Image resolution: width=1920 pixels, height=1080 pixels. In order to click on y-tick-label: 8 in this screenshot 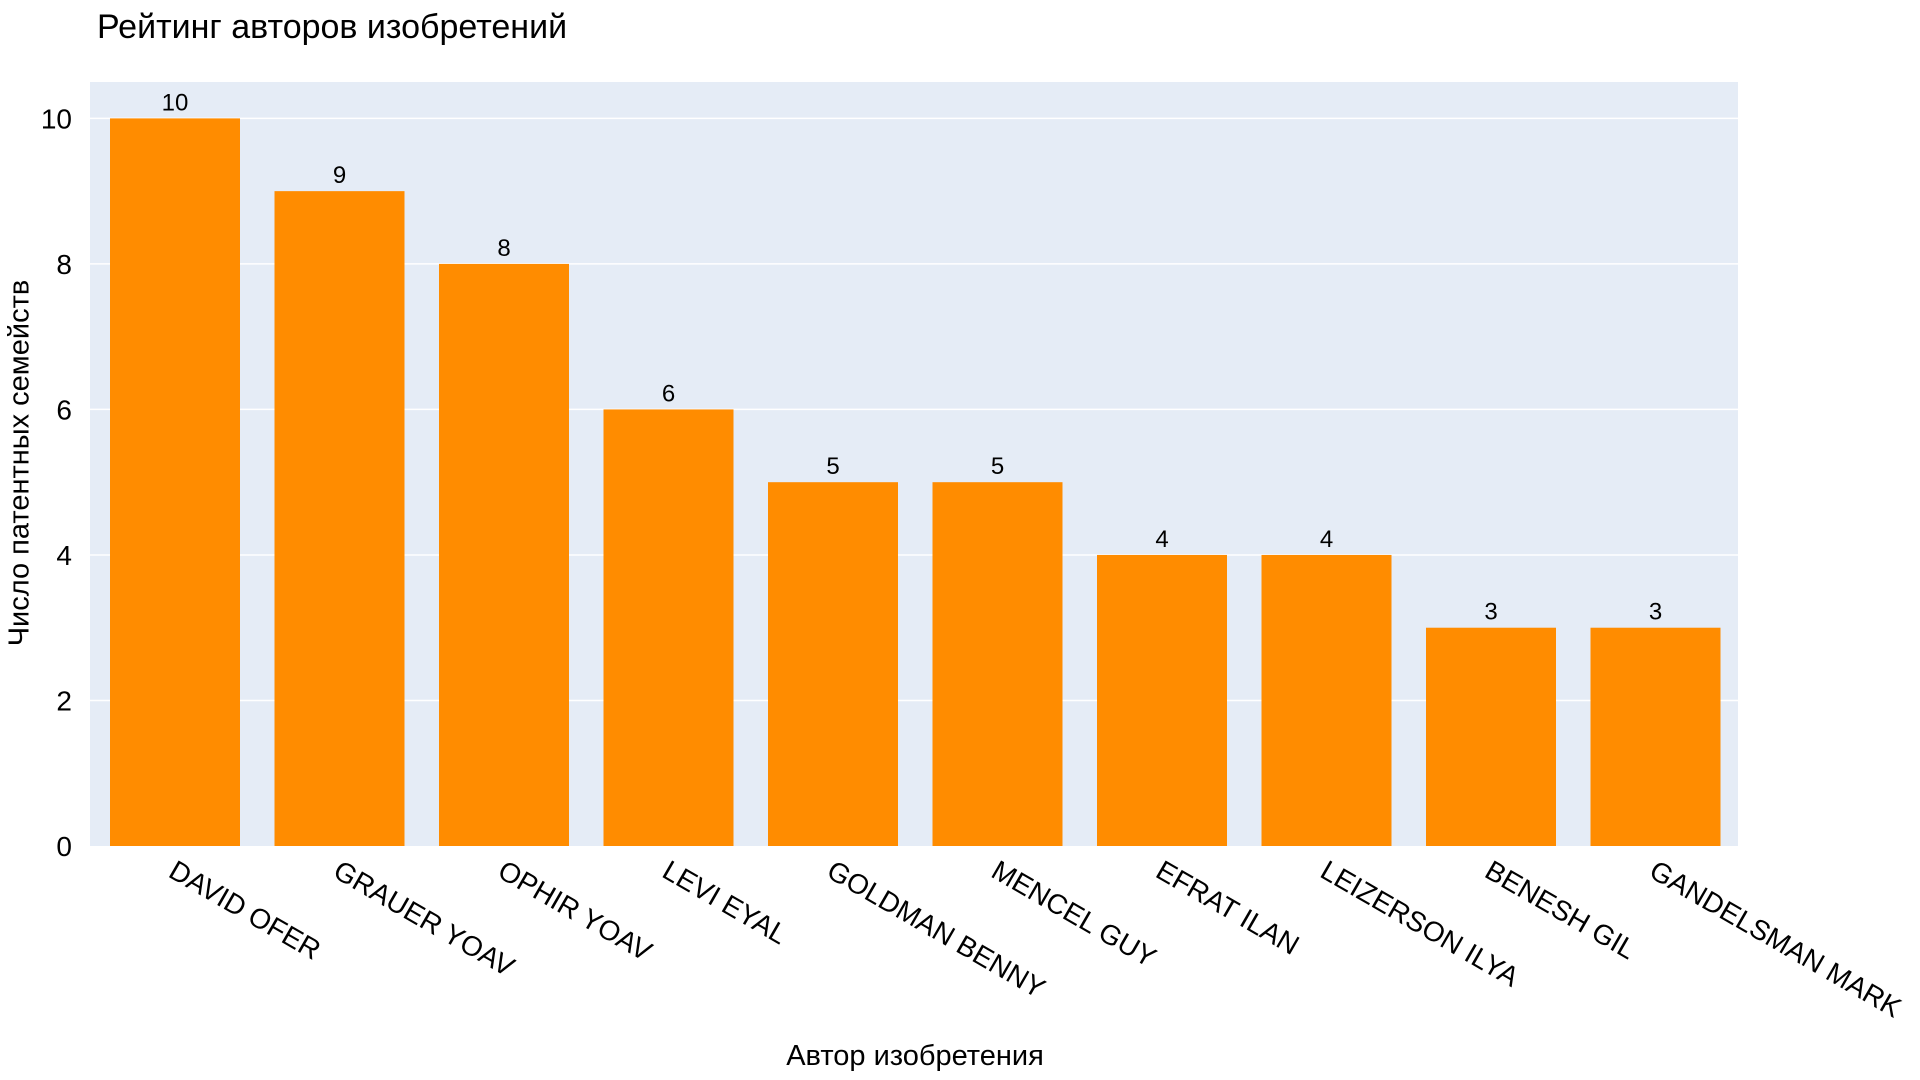, I will do `click(64, 264)`.